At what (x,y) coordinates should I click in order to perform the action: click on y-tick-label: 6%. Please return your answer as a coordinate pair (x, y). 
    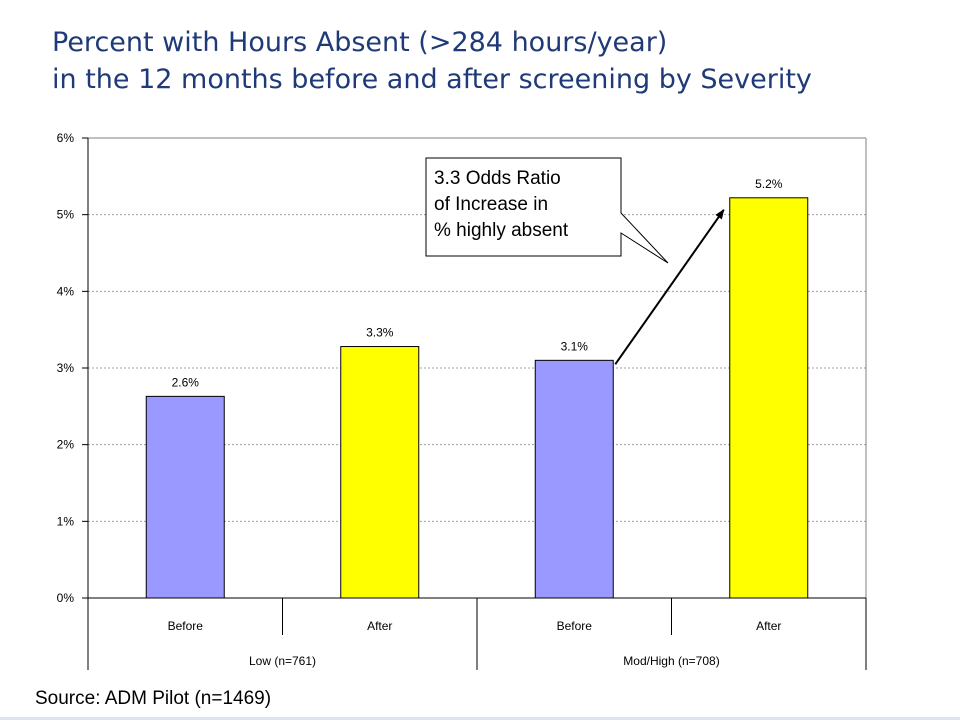
    Looking at the image, I should click on (66, 138).